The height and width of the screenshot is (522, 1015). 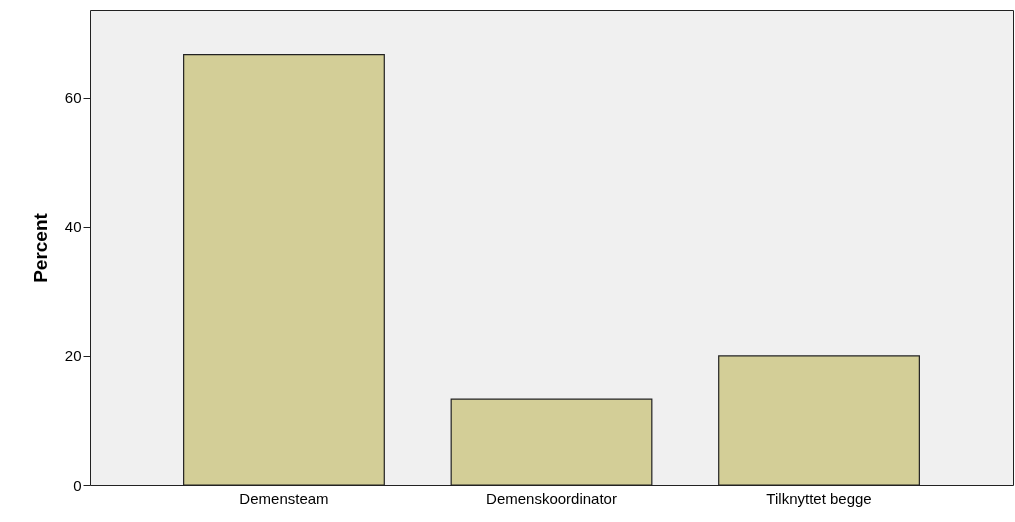 I want to click on y-tick-label: 20, so click(x=73, y=356).